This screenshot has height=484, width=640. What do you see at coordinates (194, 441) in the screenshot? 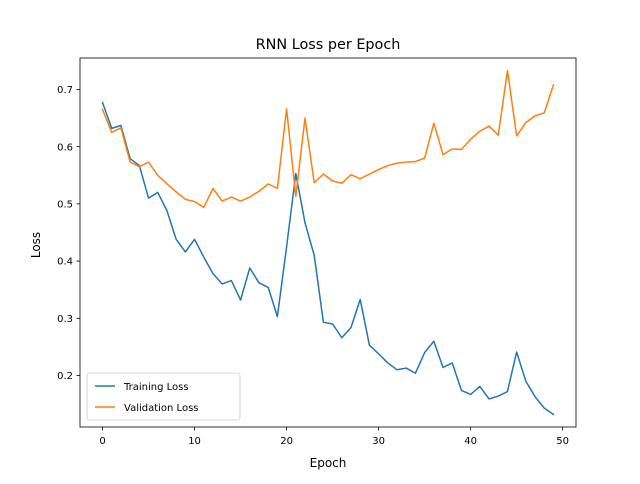
I see `x-tick-label: 10` at bounding box center [194, 441].